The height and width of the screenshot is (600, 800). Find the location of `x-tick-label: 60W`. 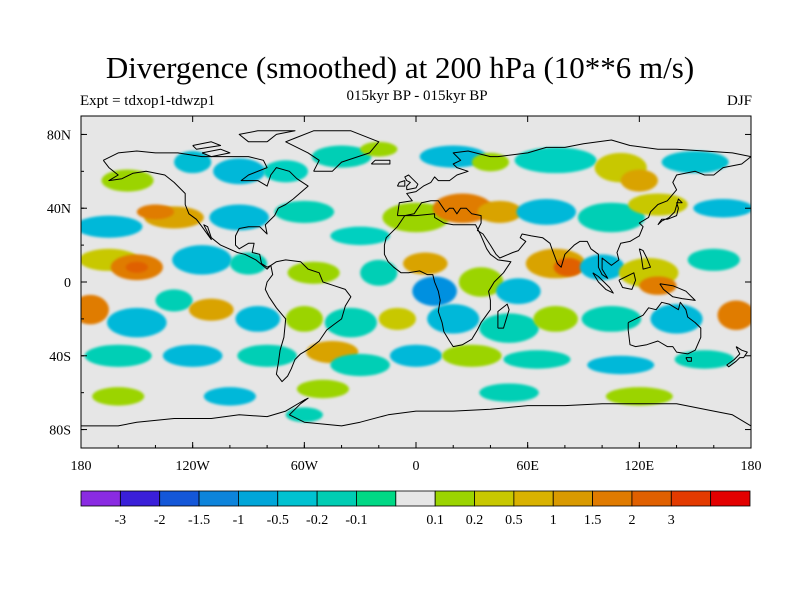

x-tick-label: 60W is located at coordinates (305, 466).